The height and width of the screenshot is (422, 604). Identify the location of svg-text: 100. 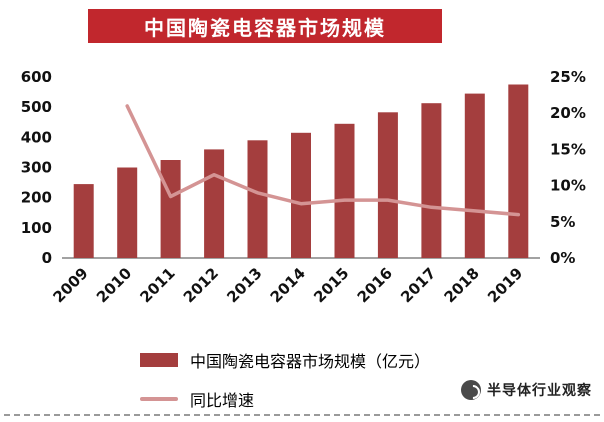
(36, 228).